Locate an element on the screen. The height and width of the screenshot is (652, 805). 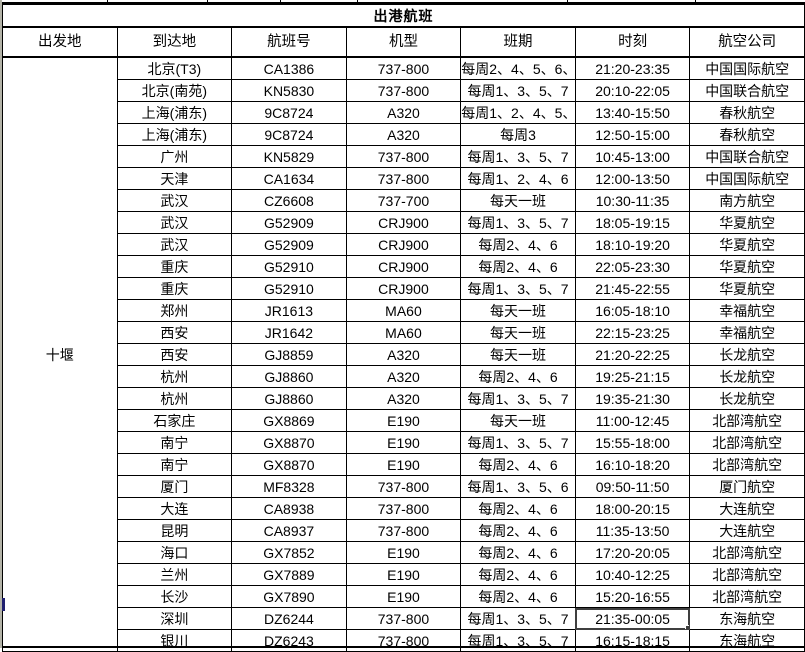
cell-time: 15:20-16:55 is located at coordinates (632, 596).